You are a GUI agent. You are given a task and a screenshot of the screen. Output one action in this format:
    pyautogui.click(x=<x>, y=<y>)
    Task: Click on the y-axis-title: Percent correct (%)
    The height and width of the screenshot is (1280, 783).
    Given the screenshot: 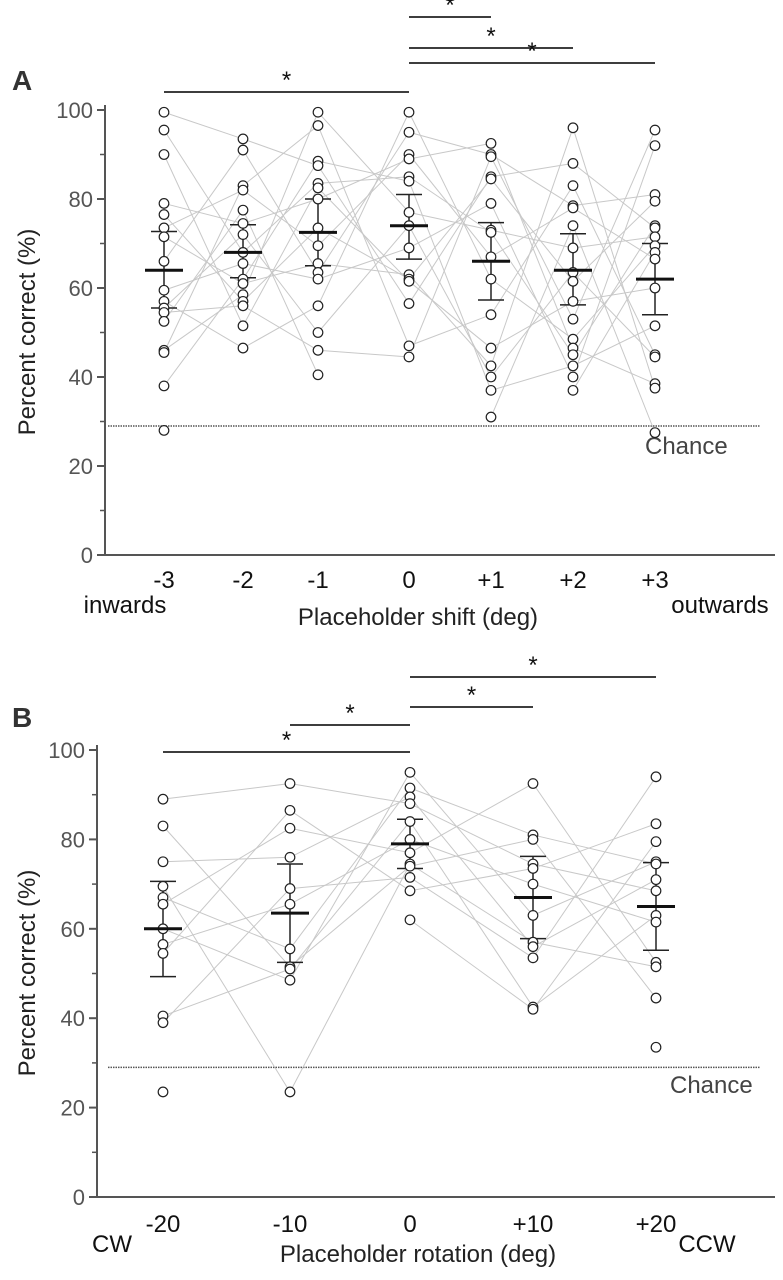 What is the action you would take?
    pyautogui.click(x=27, y=332)
    